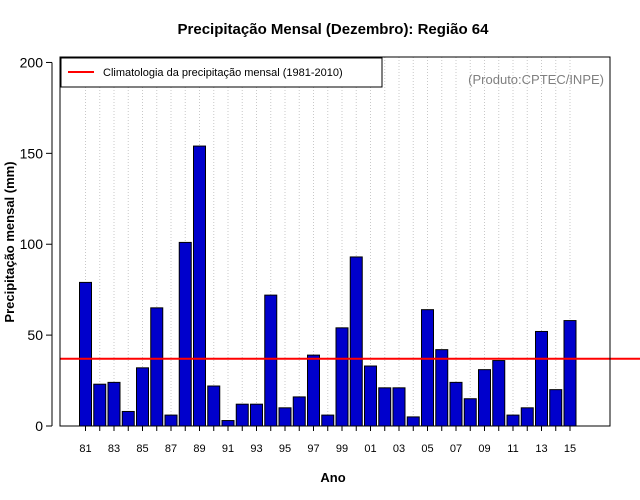 This screenshot has width=640, height=500. Describe the element at coordinates (9, 241) in the screenshot. I see `y-axis-title: Precipitação mensal (mm)` at that location.